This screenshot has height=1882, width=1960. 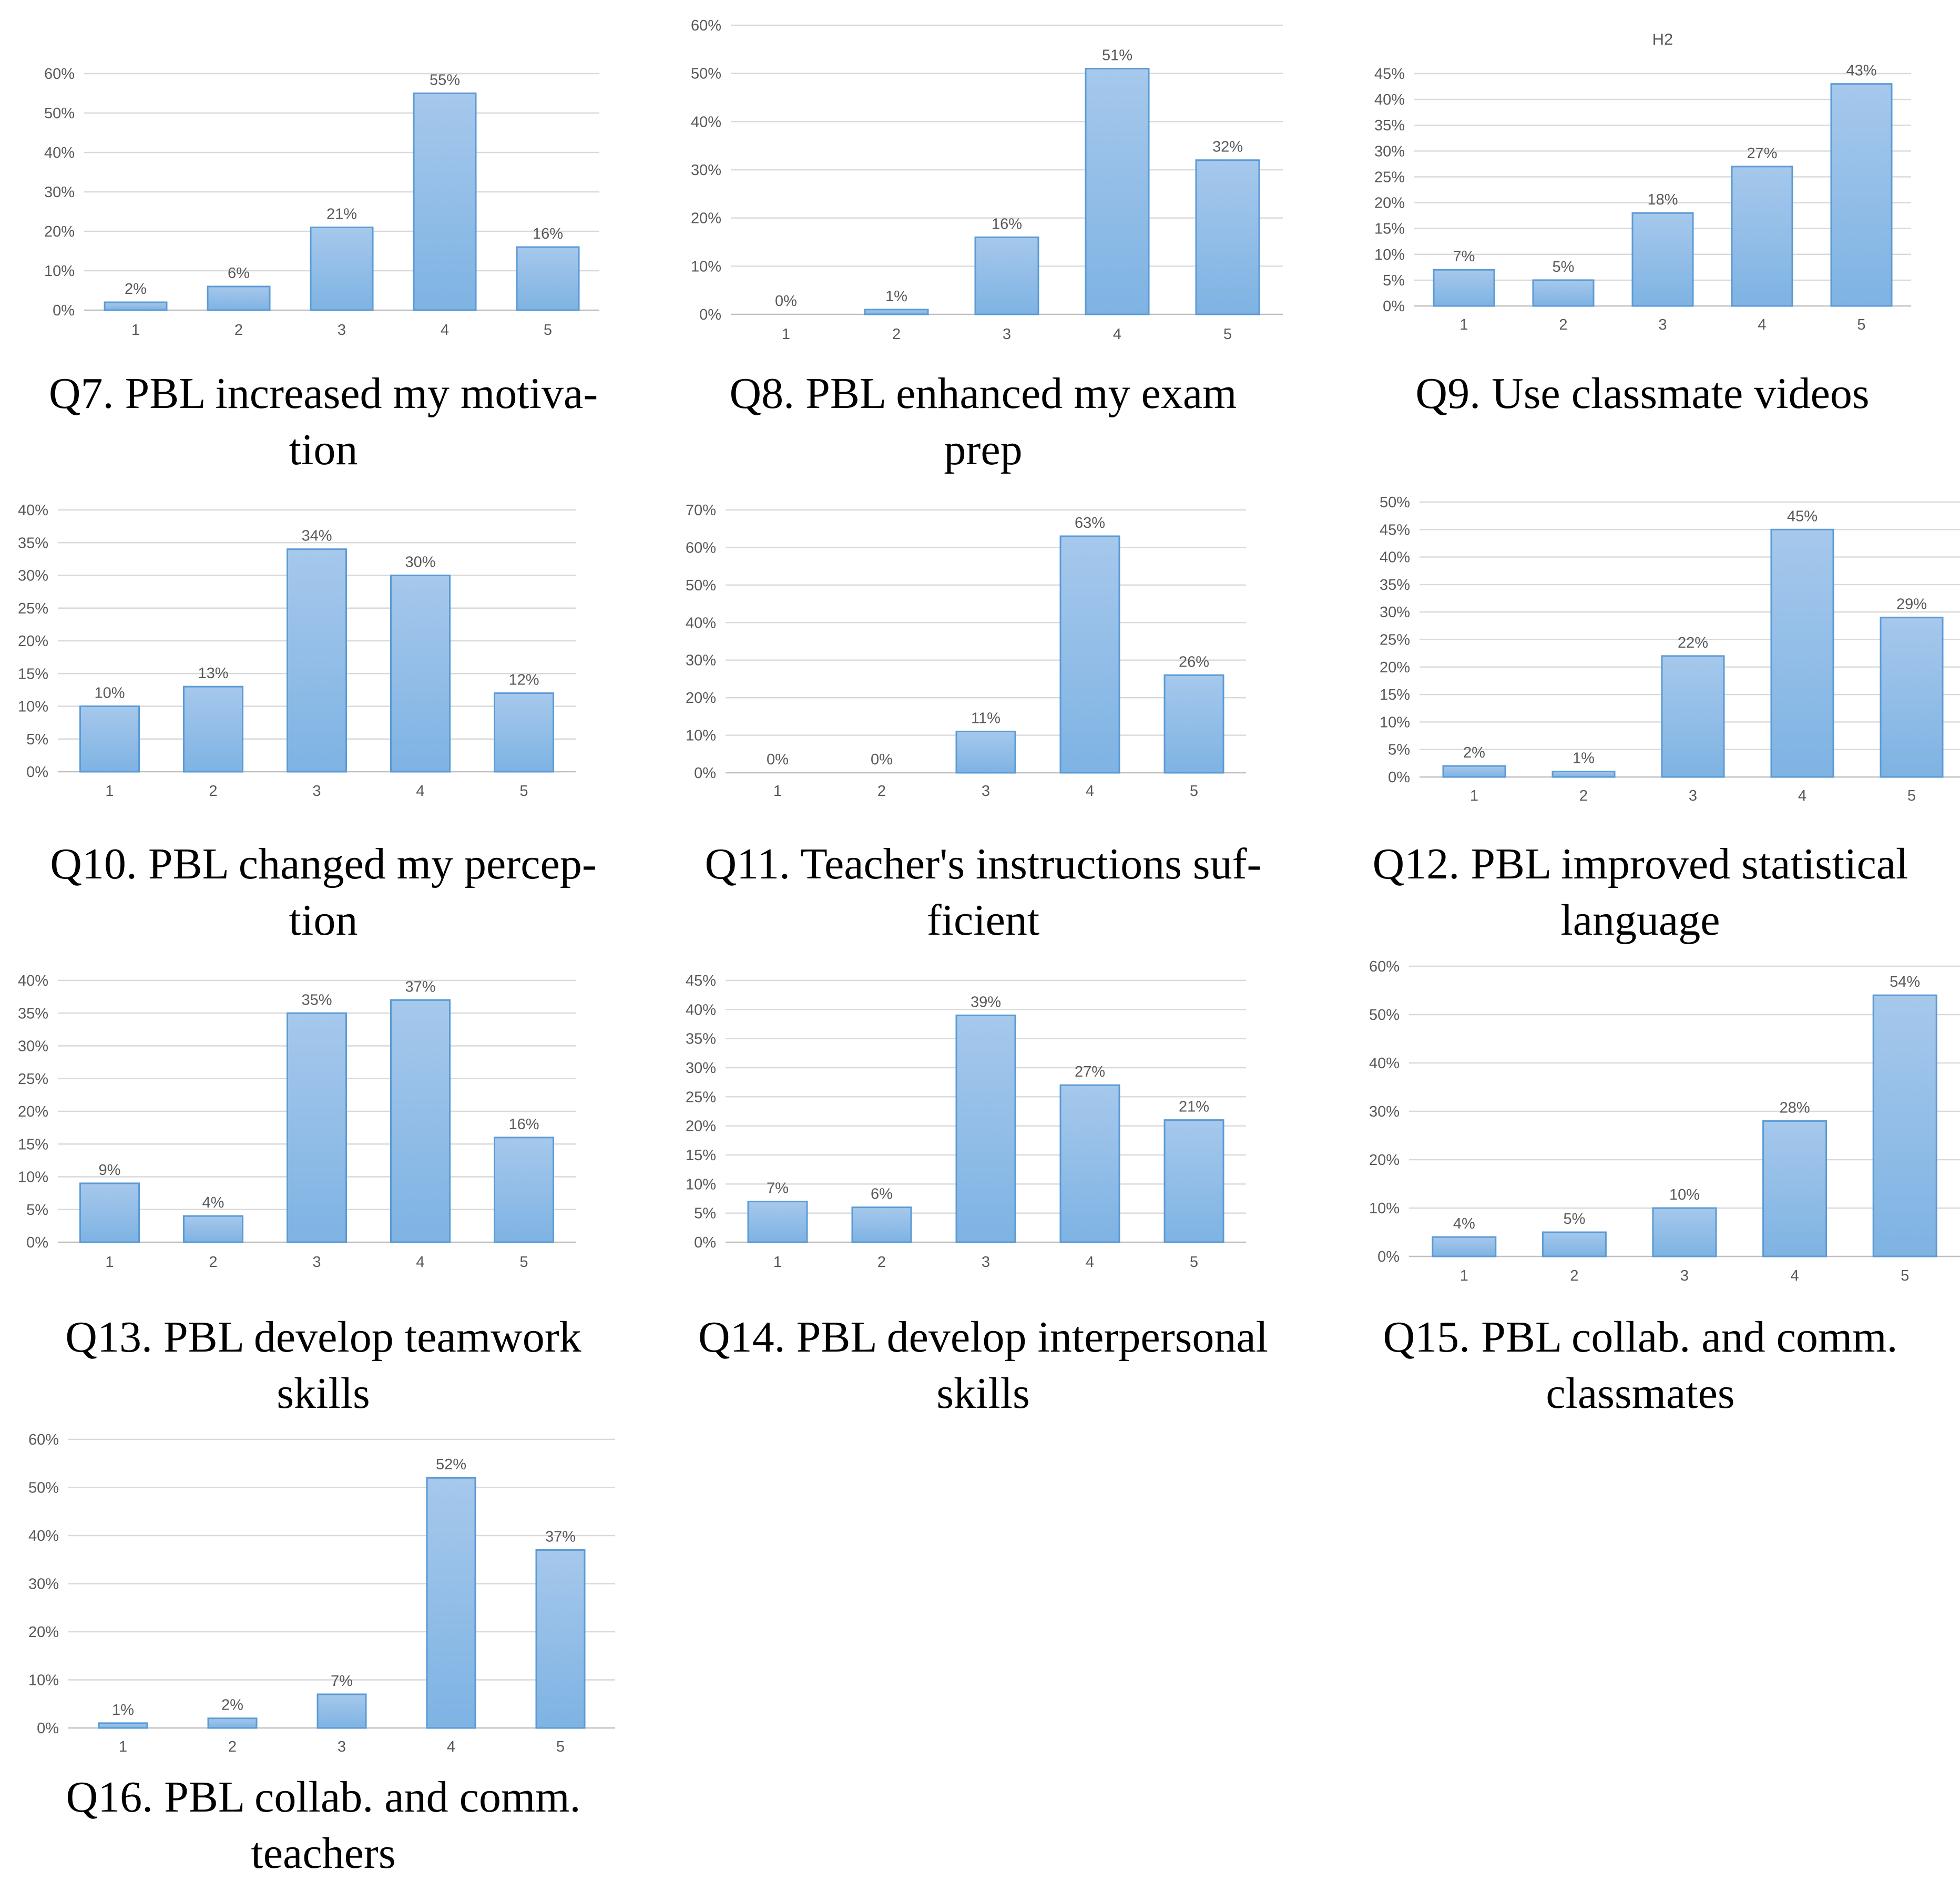 I want to click on q8-caption: Q8. PBL enhanced my exam prep, so click(x=983, y=422).